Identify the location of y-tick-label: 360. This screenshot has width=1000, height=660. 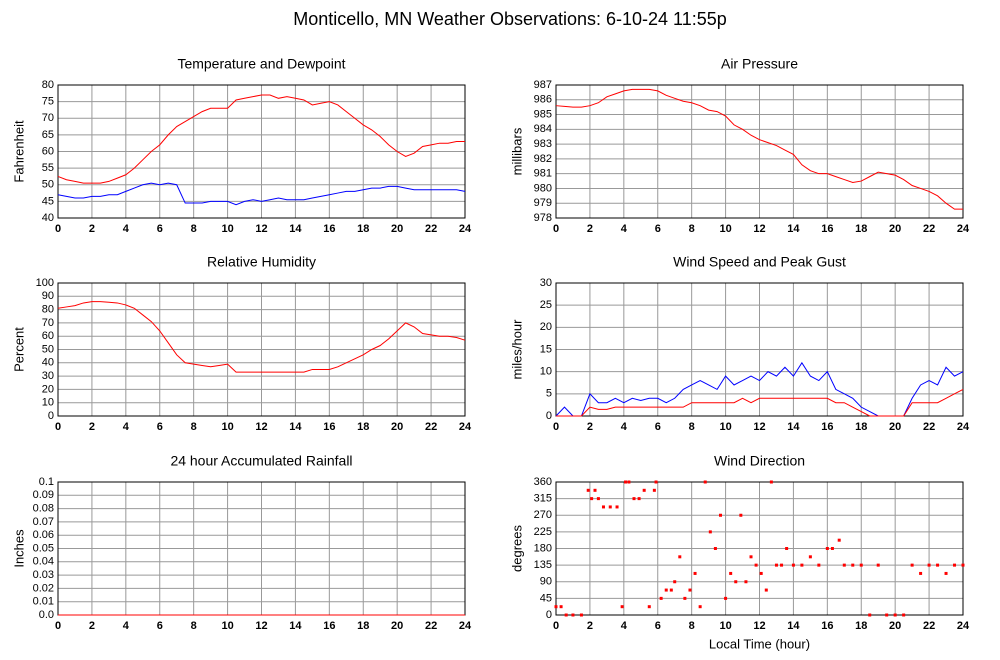
(543, 482).